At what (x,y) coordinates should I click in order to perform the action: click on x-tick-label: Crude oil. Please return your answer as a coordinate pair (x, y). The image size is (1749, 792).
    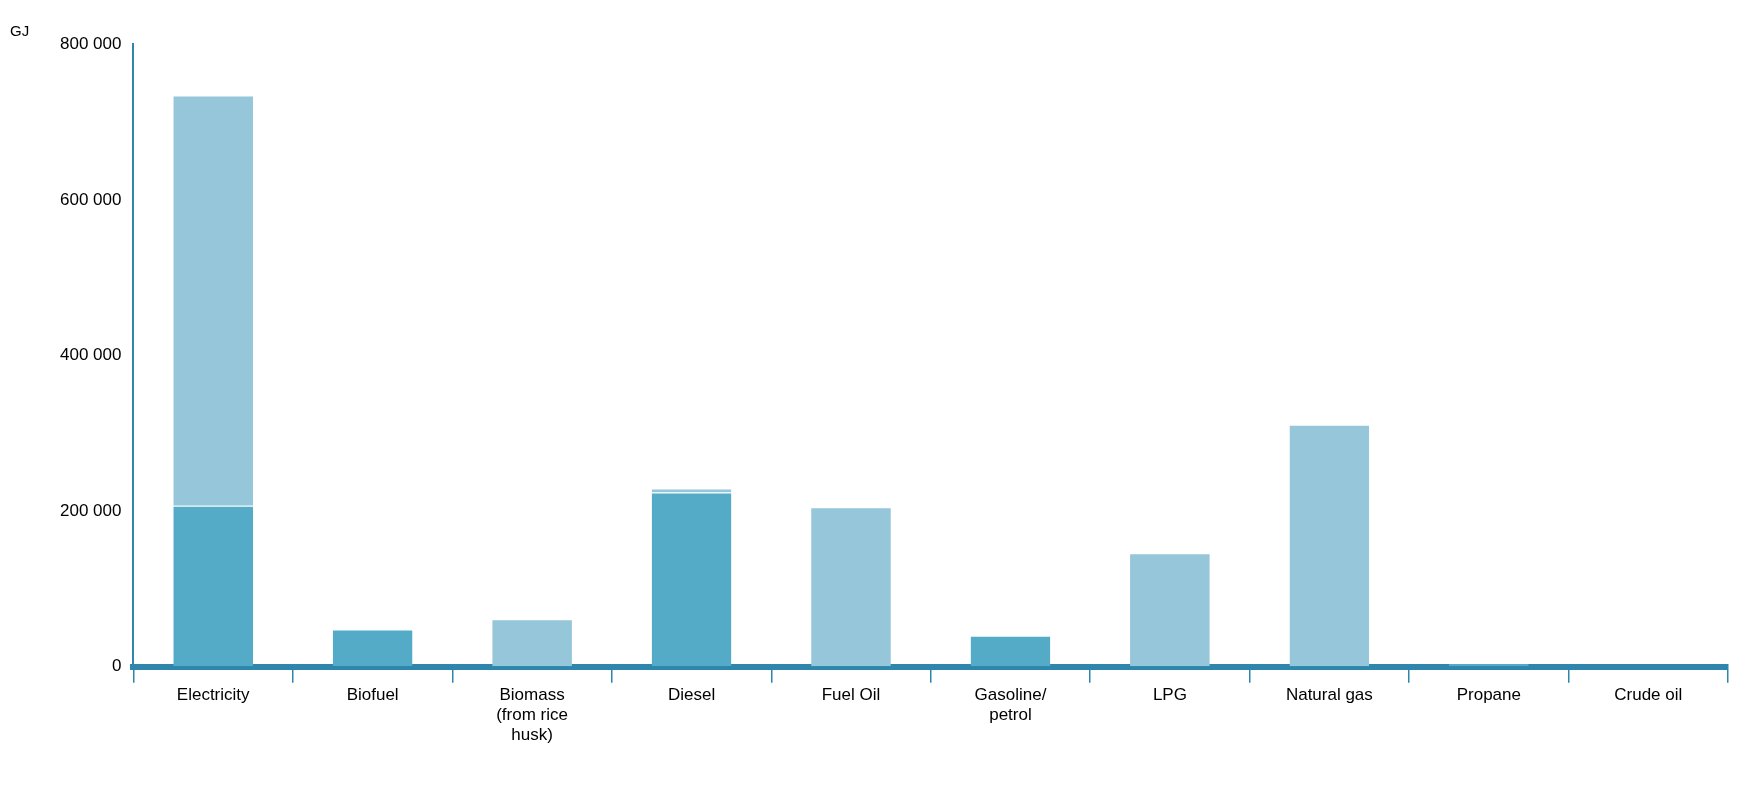
    Looking at the image, I should click on (1648, 694).